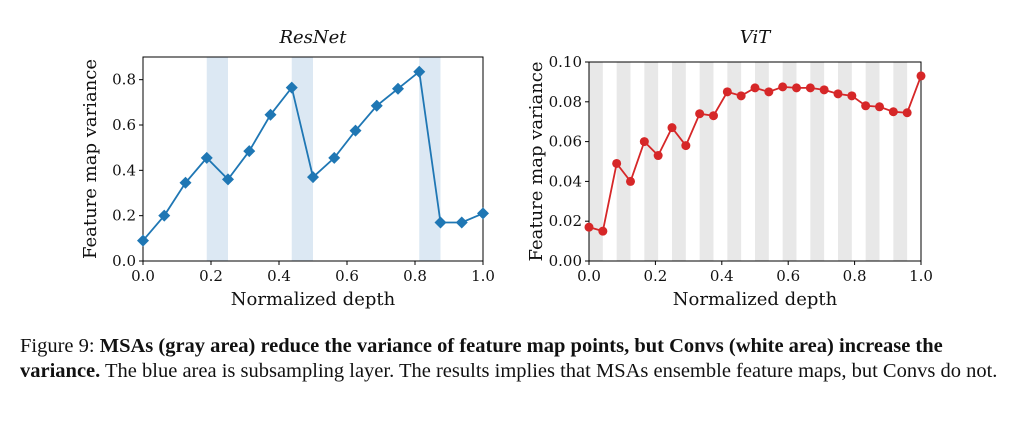 The image size is (1026, 434). I want to click on caption-label: Figure 9:, so click(60, 346).